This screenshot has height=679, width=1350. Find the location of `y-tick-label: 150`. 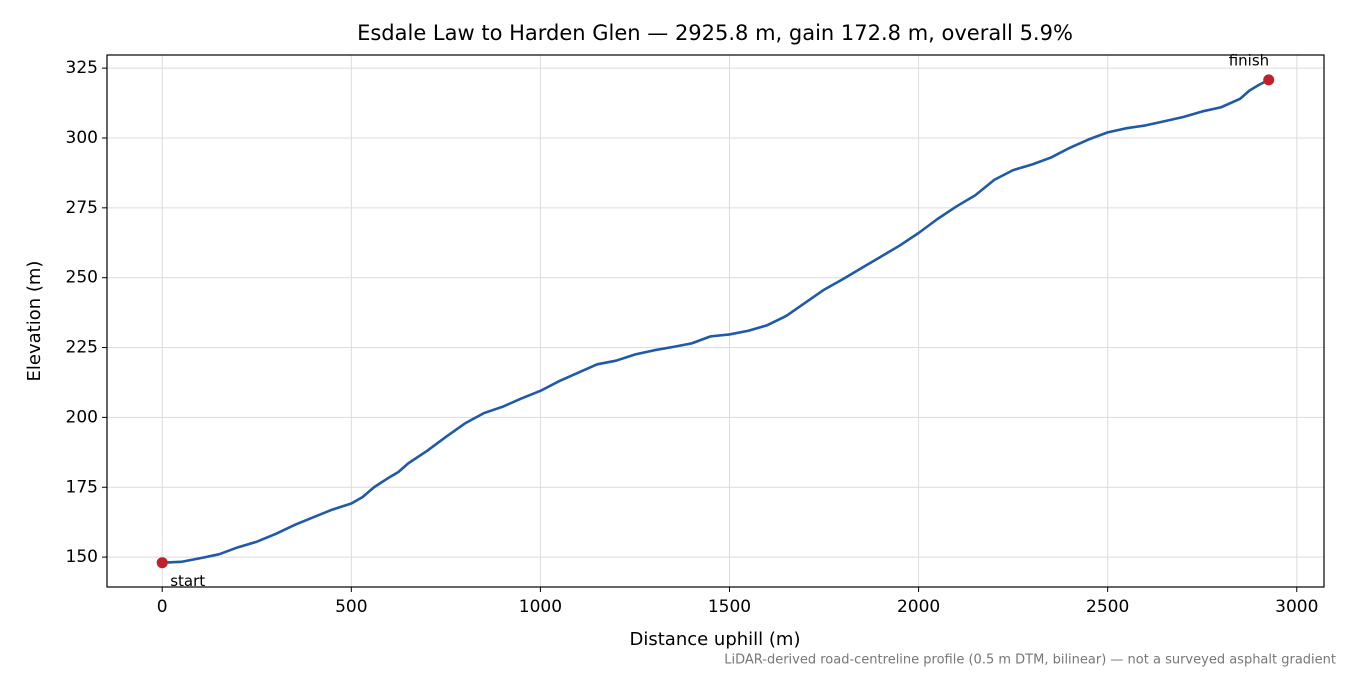

y-tick-label: 150 is located at coordinates (82, 557).